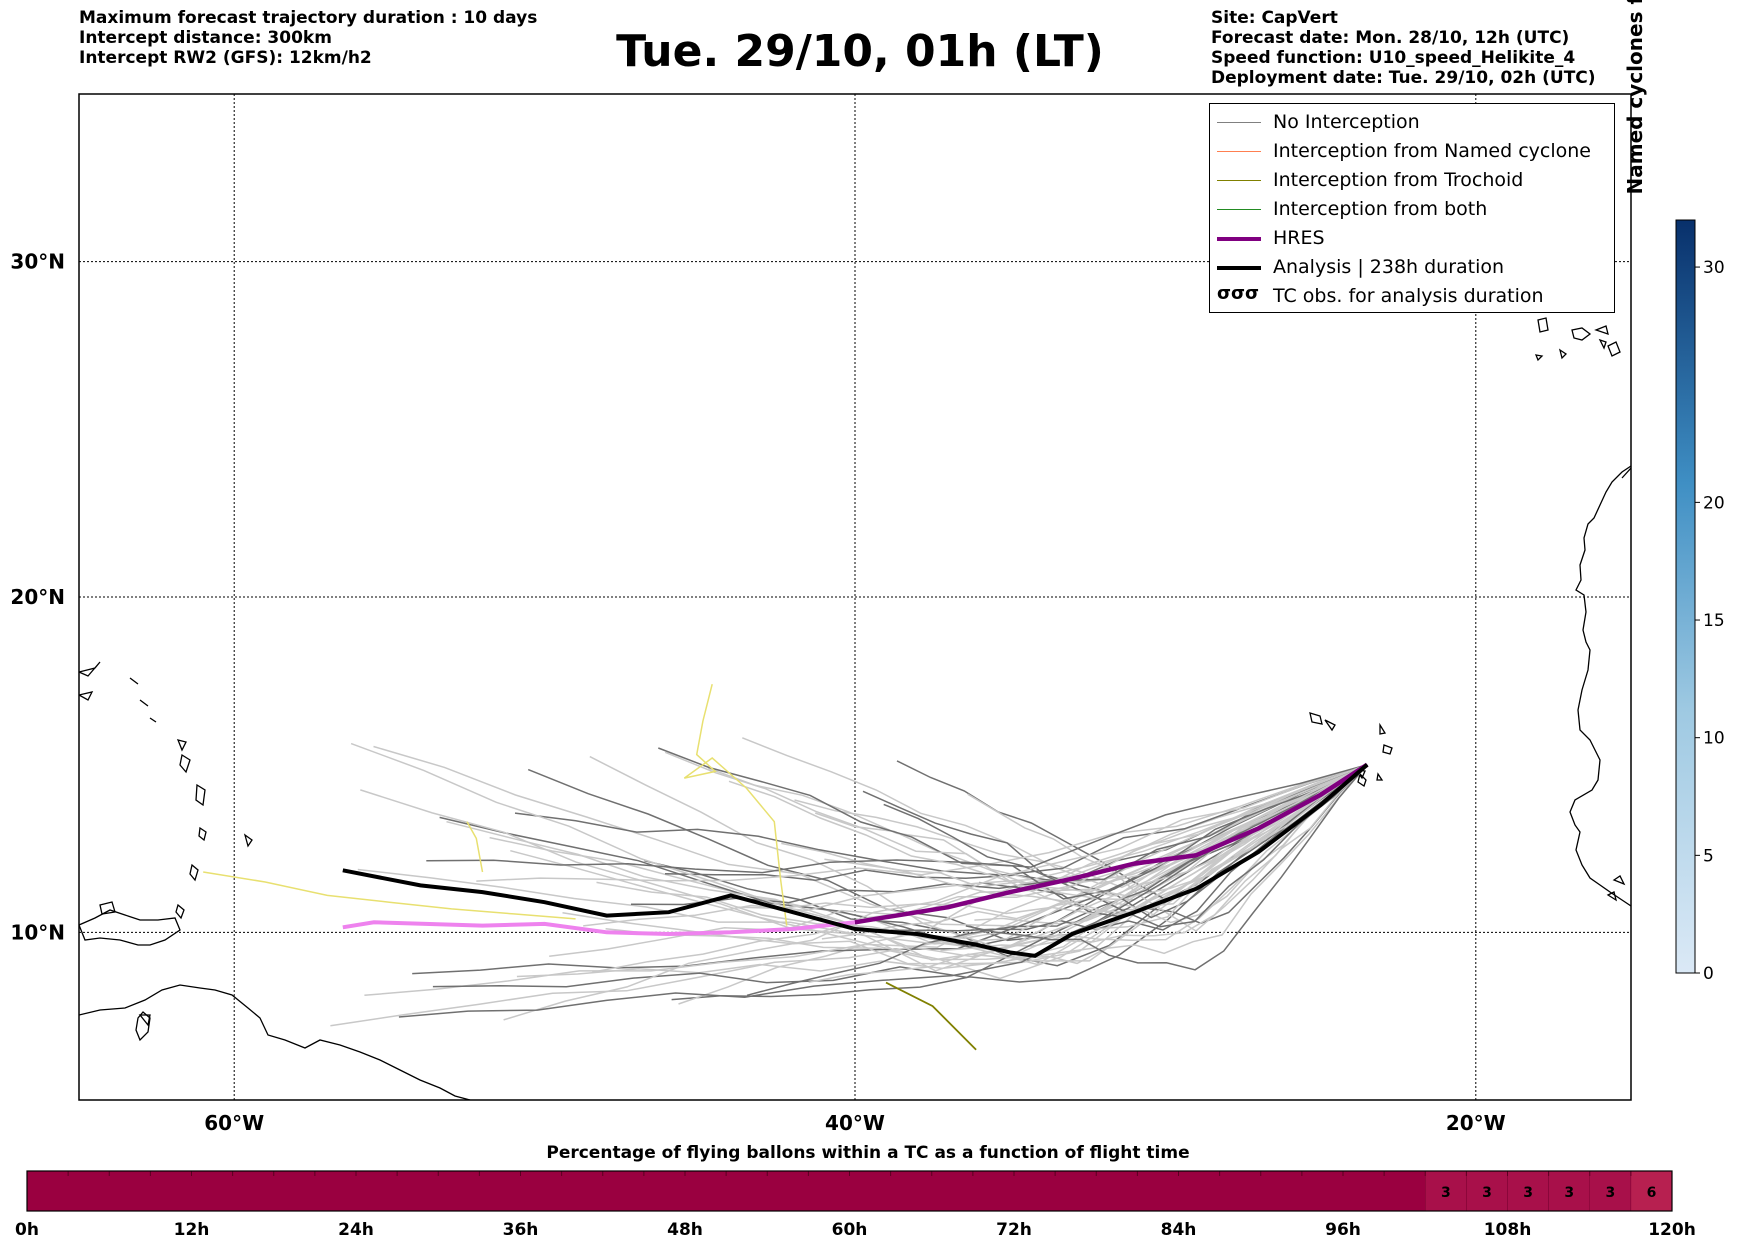 This screenshot has height=1241, width=1752. What do you see at coordinates (27, 1230) in the screenshot?
I see `timeline-tick-label: 0h` at bounding box center [27, 1230].